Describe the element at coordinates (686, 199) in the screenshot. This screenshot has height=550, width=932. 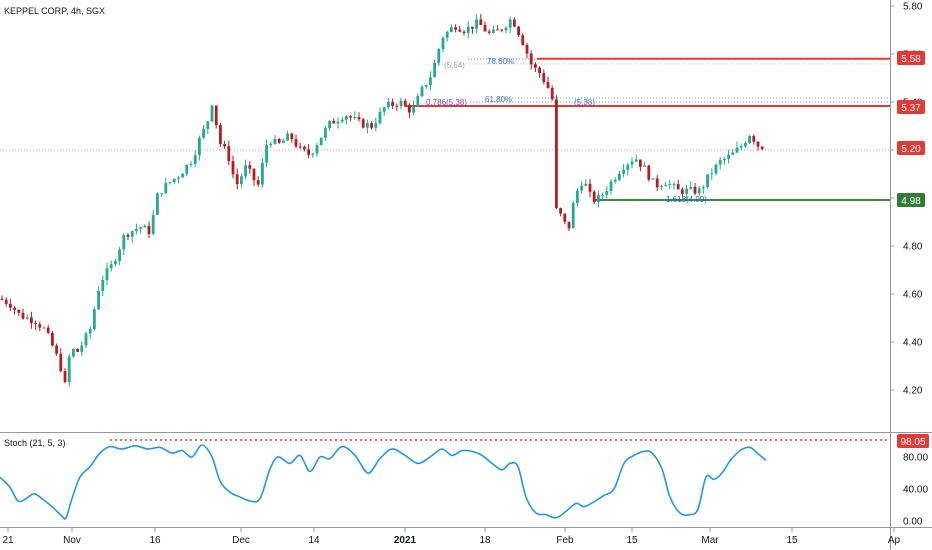
I see `fib-support-label: 1.618(4.99)` at that location.